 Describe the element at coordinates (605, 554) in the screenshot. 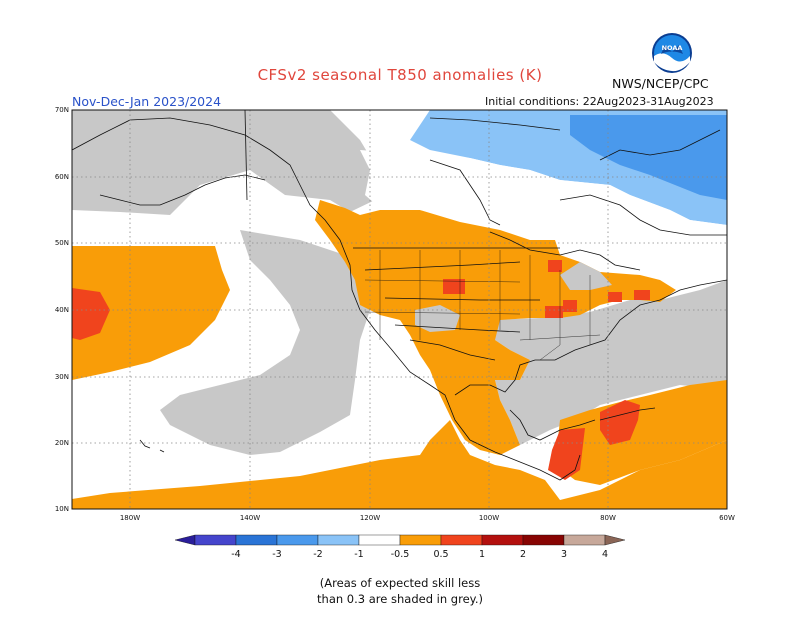

I see `colorbar-label: 4` at that location.